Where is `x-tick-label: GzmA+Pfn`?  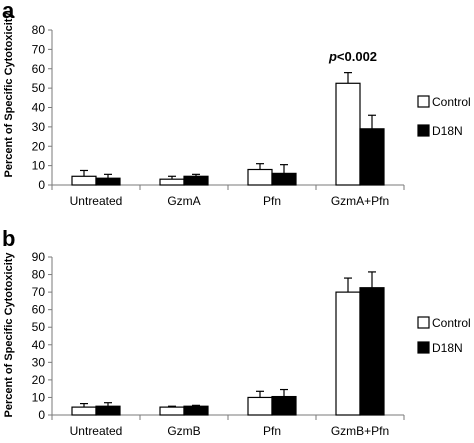
x-tick-label: GzmA+Pfn is located at coordinates (360, 201).